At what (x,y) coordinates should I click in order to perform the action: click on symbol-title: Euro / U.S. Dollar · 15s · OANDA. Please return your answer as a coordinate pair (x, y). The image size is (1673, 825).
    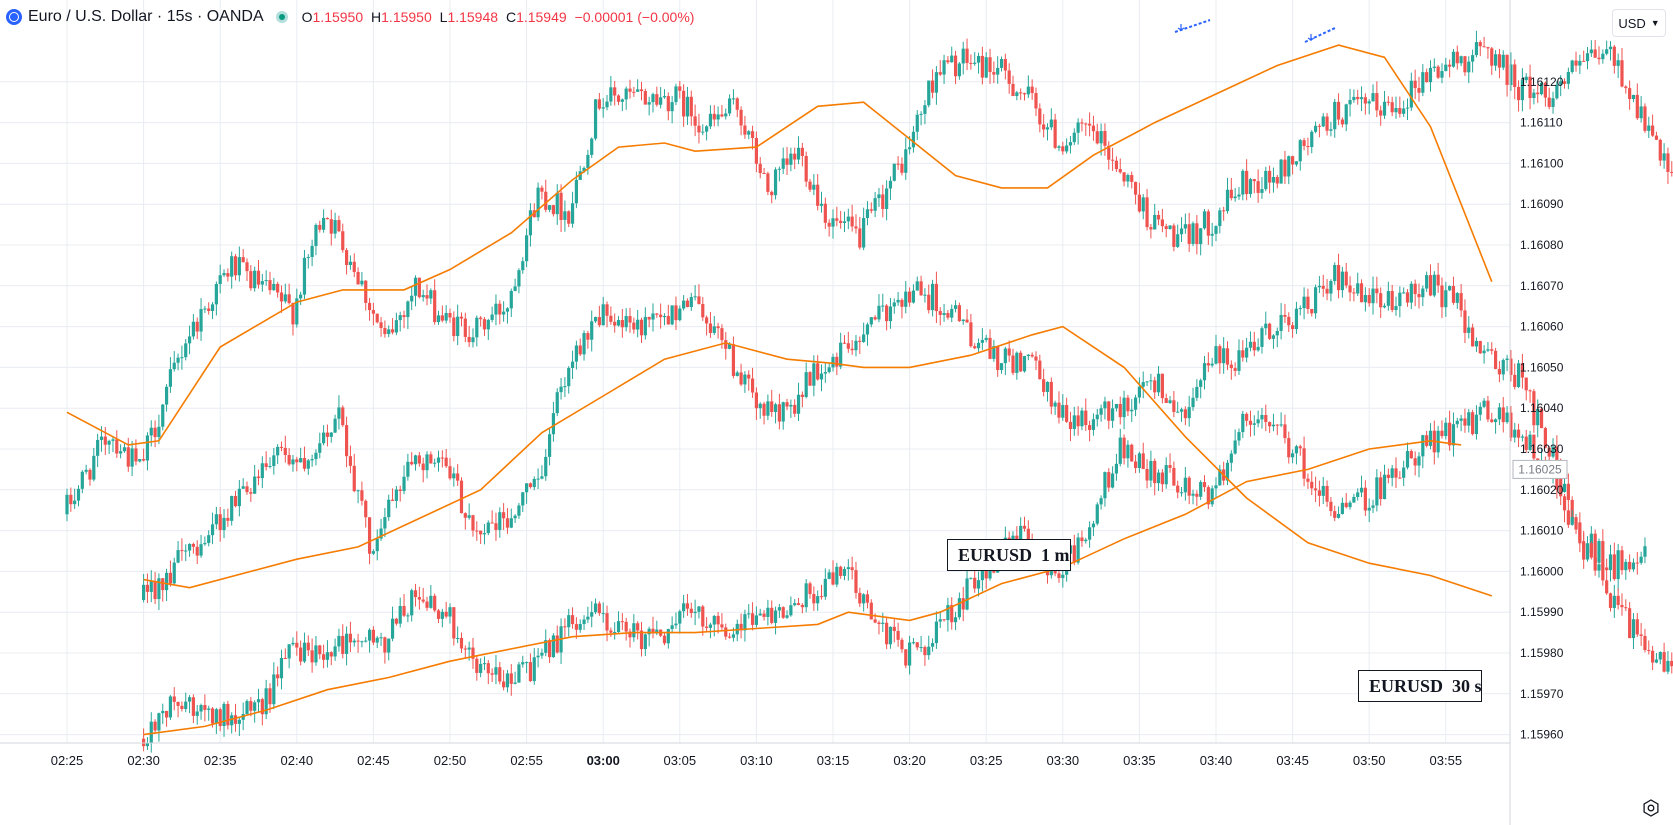
    Looking at the image, I should click on (146, 16).